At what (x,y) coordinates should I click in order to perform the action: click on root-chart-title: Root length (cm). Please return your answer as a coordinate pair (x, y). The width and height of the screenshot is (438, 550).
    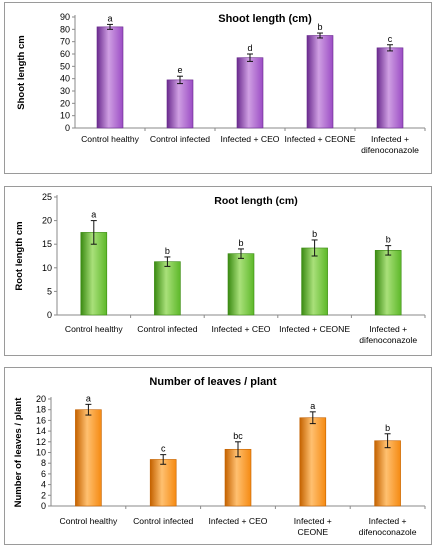
    Looking at the image, I should click on (255, 201).